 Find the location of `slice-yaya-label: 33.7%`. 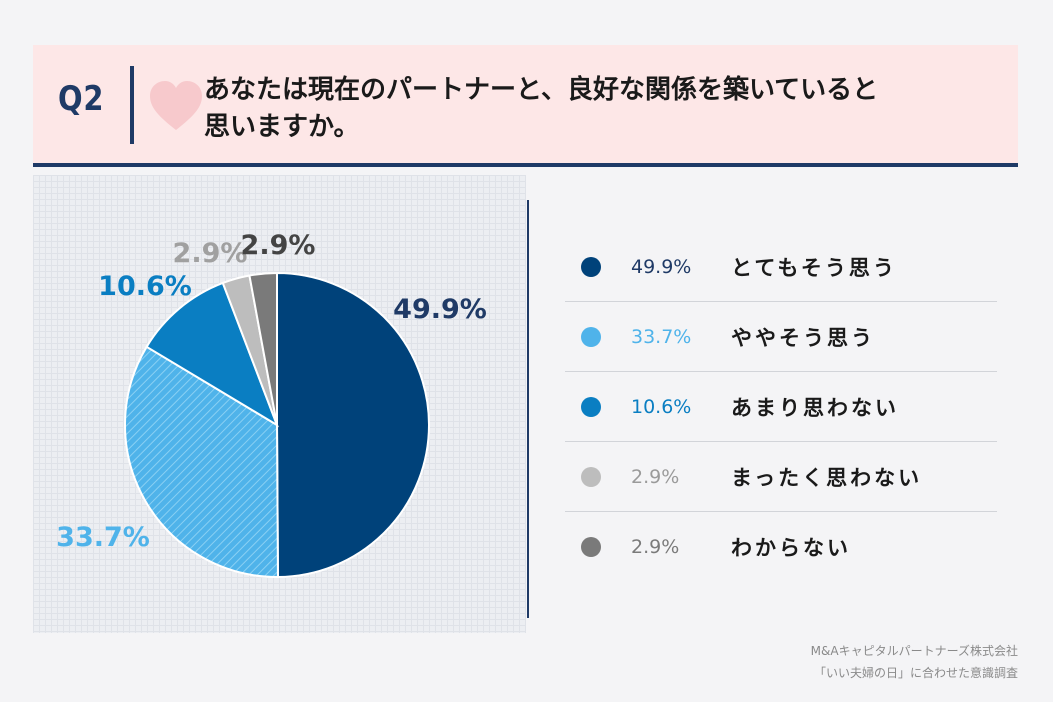

slice-yaya-label: 33.7% is located at coordinates (103, 537).